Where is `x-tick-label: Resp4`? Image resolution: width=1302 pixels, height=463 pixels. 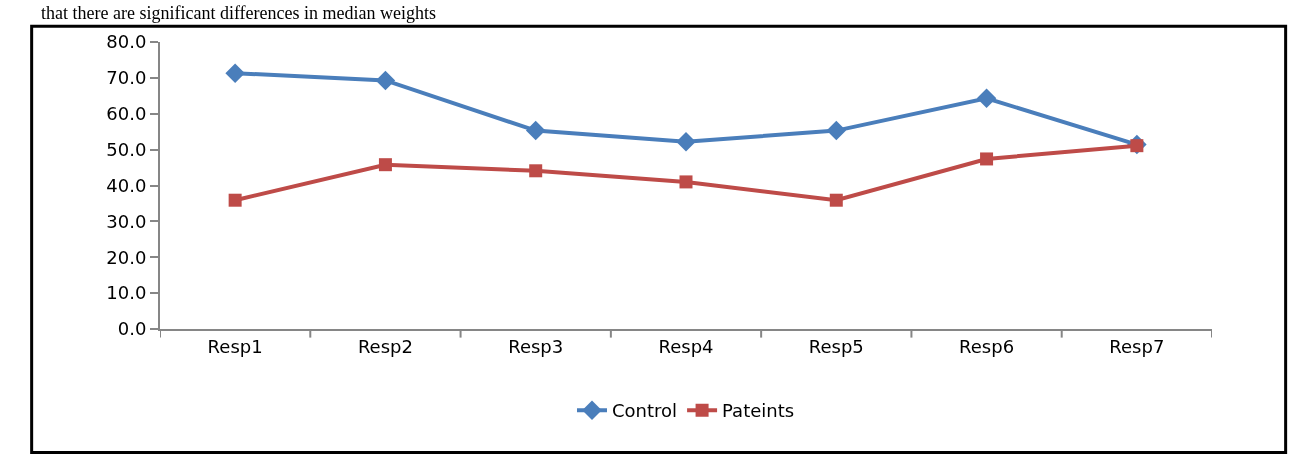 x-tick-label: Resp4 is located at coordinates (686, 346).